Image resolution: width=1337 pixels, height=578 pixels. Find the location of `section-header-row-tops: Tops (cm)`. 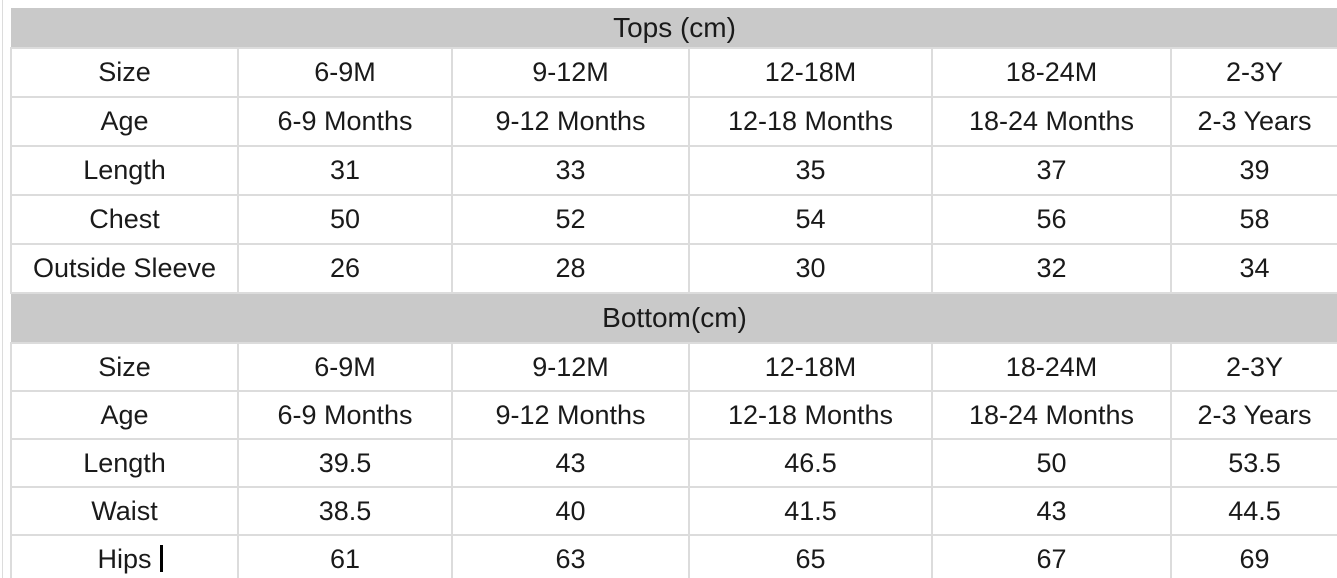

section-header-row-tops: Tops (cm) is located at coordinates (674, 28).